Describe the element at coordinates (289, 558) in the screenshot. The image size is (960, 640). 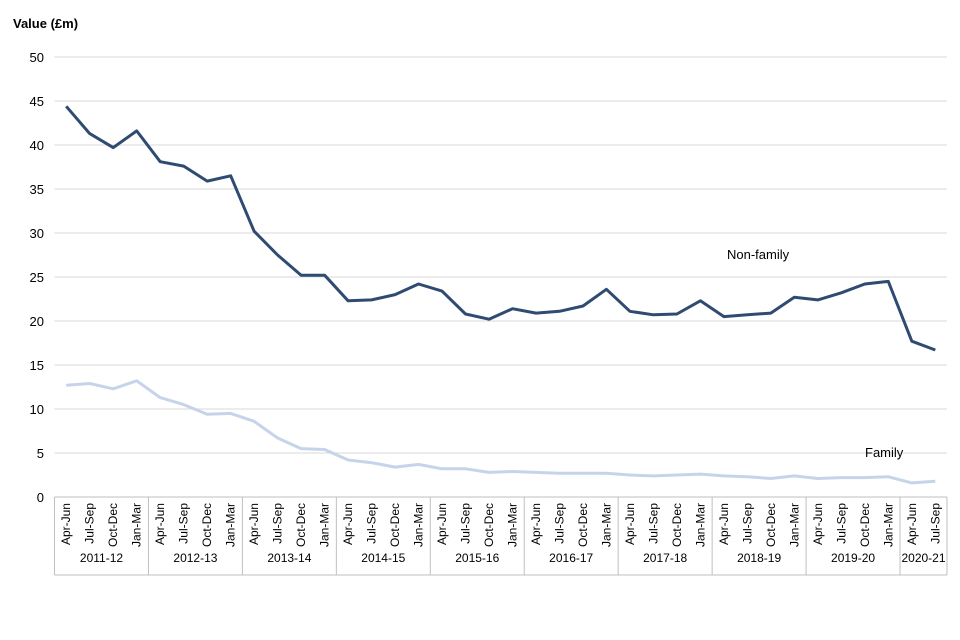
I see `year-label: 2013-14` at that location.